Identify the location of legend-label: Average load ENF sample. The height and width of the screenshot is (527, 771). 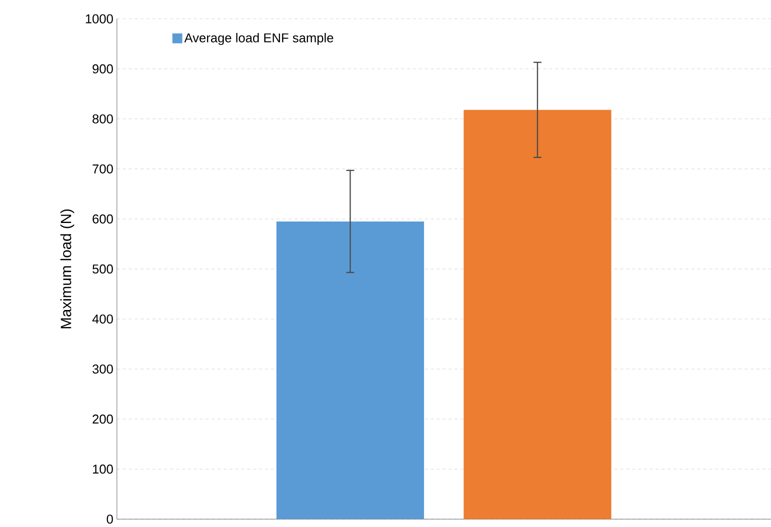
(259, 38).